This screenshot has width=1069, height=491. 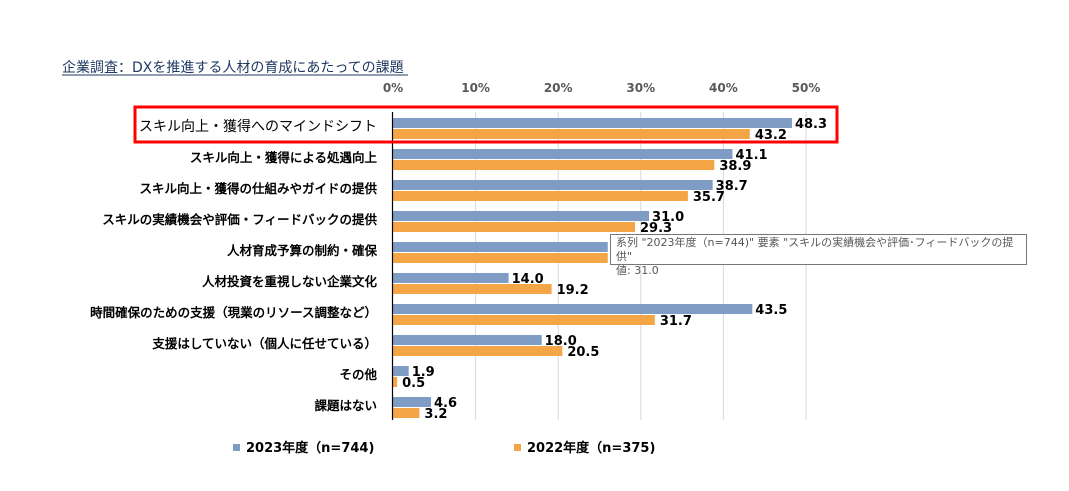 I want to click on x-tick-label: 40%, so click(x=723, y=88).